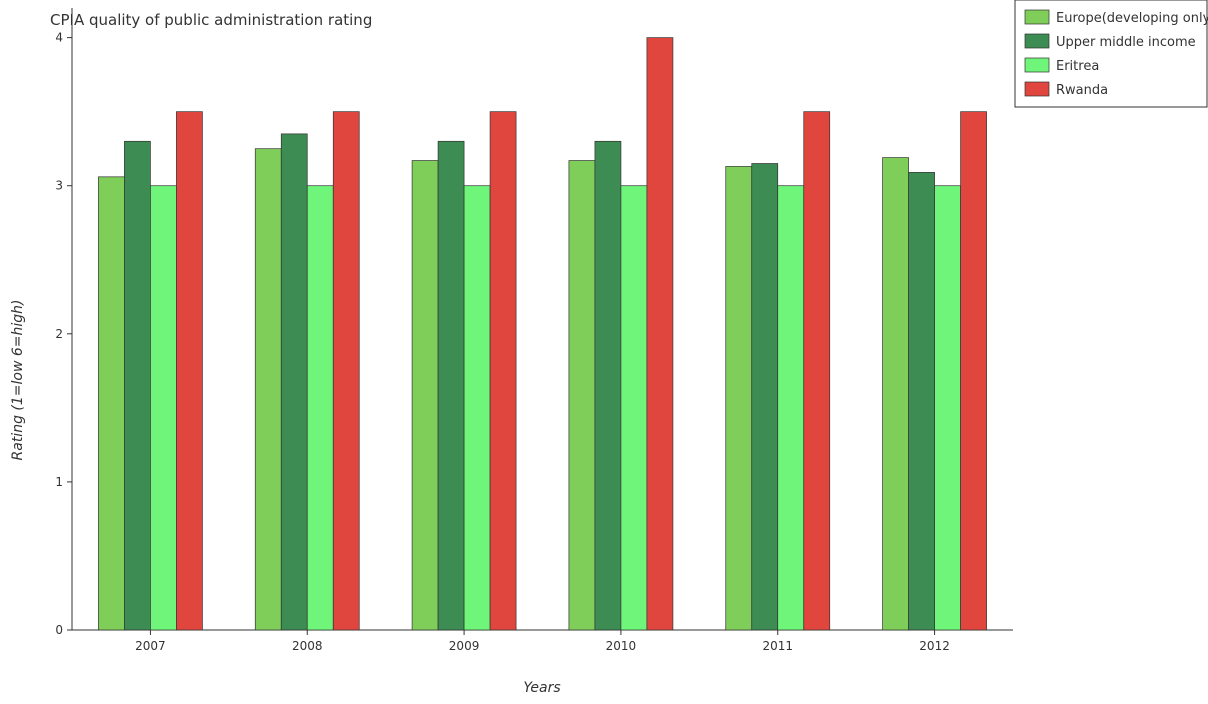 The width and height of the screenshot is (1208, 704). I want to click on x-tick-label: 2007, so click(150, 646).